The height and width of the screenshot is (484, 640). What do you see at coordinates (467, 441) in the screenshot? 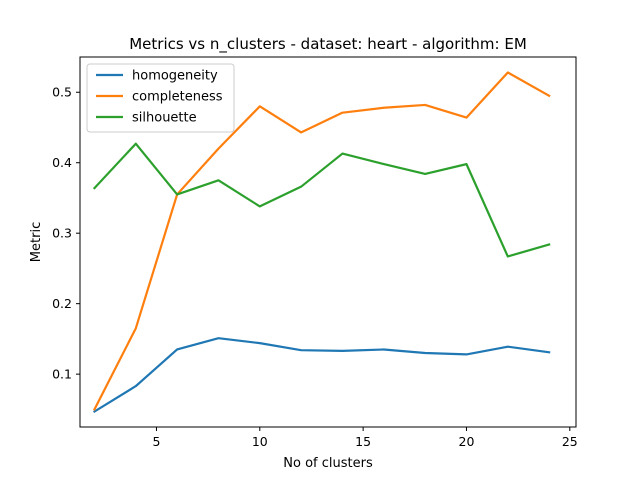
I see `x-tick-label: 20` at bounding box center [467, 441].